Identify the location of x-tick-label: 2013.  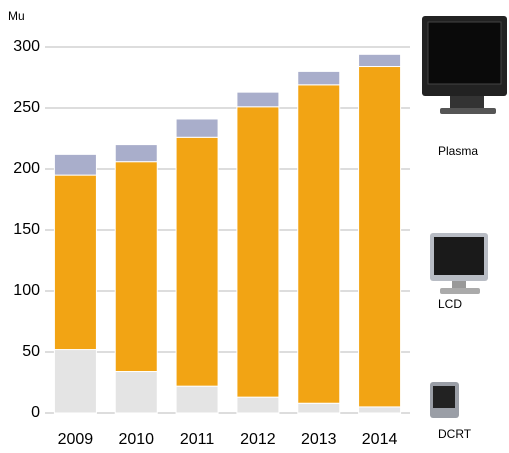
(319, 439).